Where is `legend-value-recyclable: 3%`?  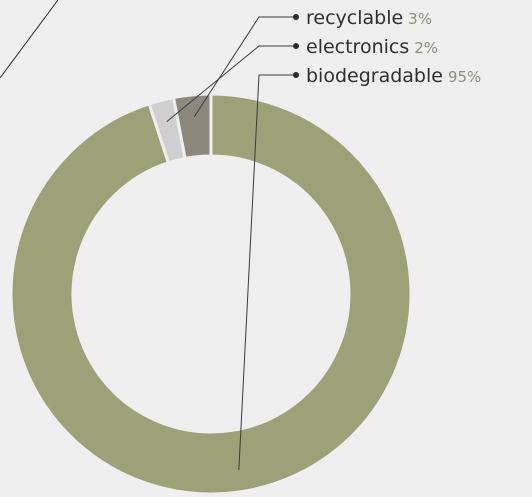
legend-value-recyclable: 3% is located at coordinates (420, 19).